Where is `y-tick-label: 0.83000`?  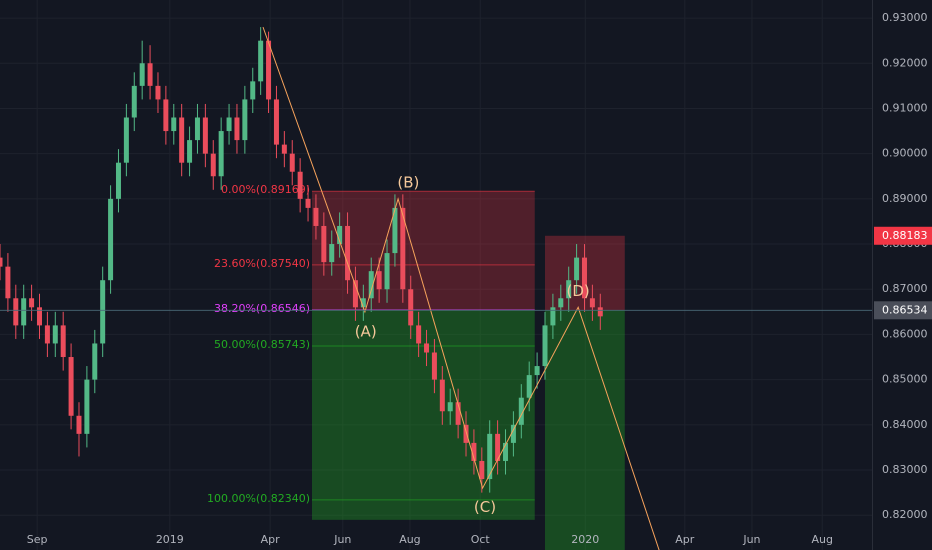 y-tick-label: 0.83000 is located at coordinates (905, 469).